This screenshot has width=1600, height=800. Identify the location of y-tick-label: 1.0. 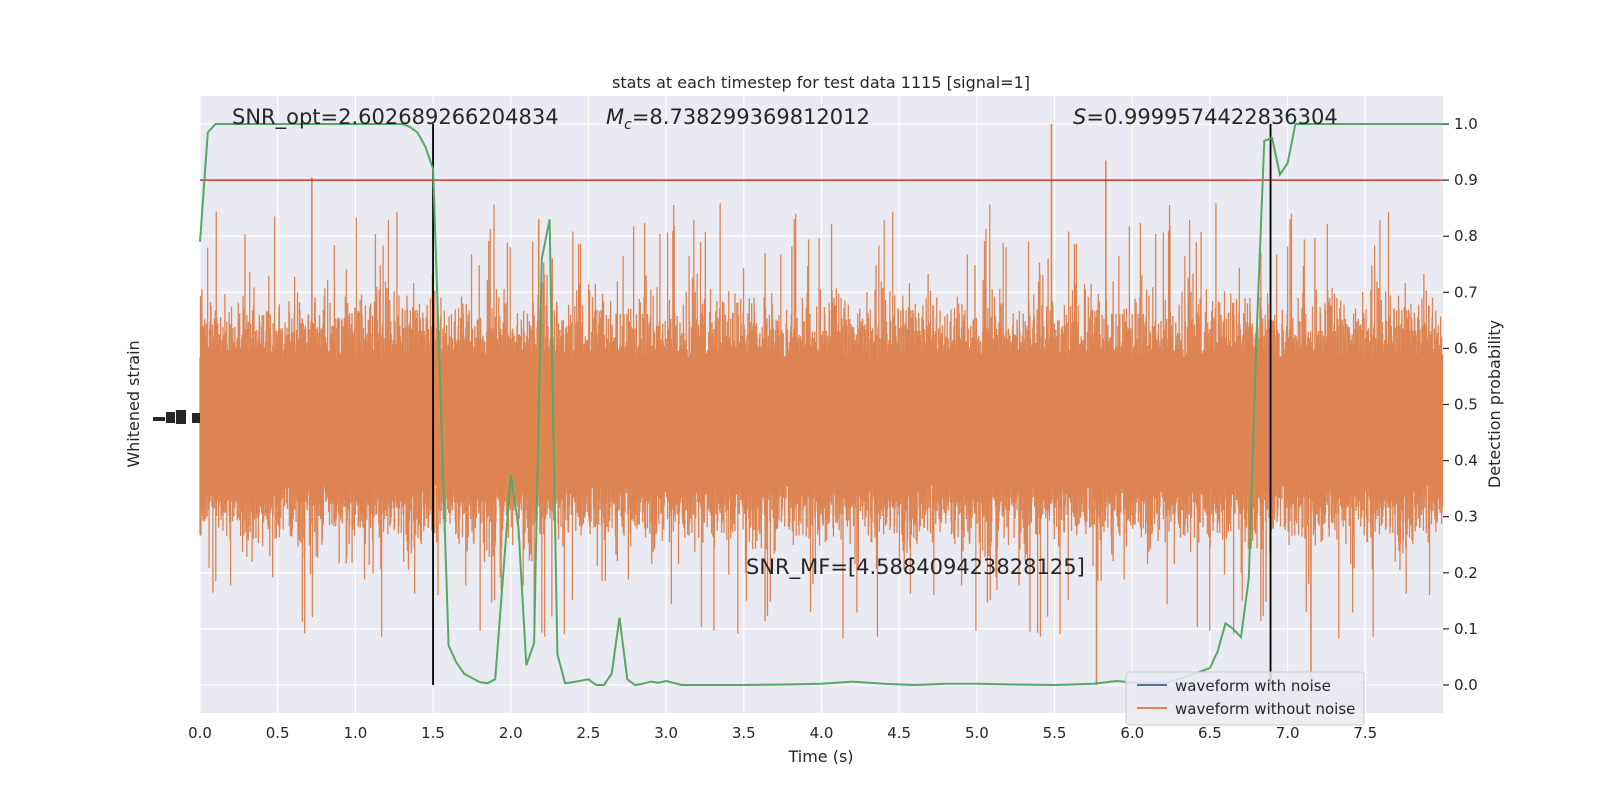
(1466, 124).